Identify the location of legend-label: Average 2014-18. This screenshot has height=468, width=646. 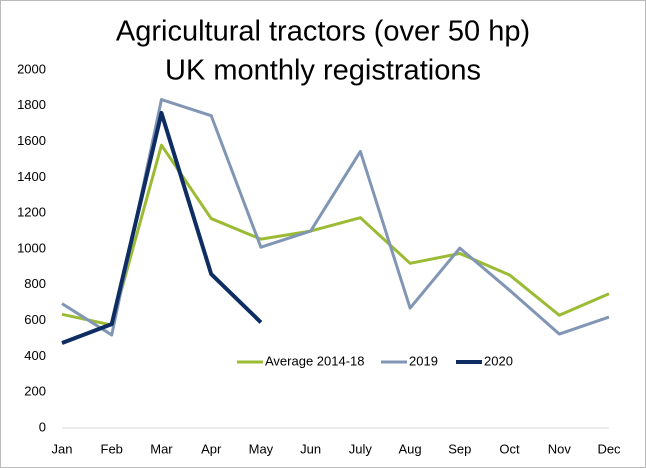
(315, 360).